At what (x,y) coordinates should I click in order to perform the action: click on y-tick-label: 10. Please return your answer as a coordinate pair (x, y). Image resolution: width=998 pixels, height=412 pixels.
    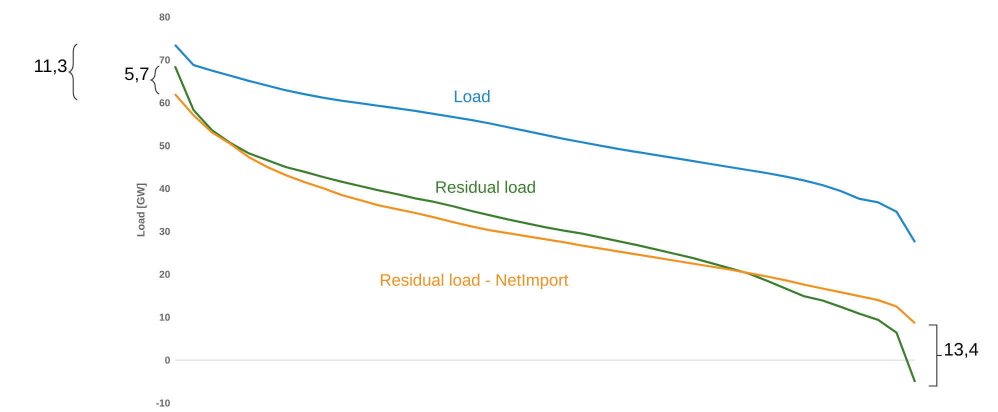
    Looking at the image, I should click on (165, 317).